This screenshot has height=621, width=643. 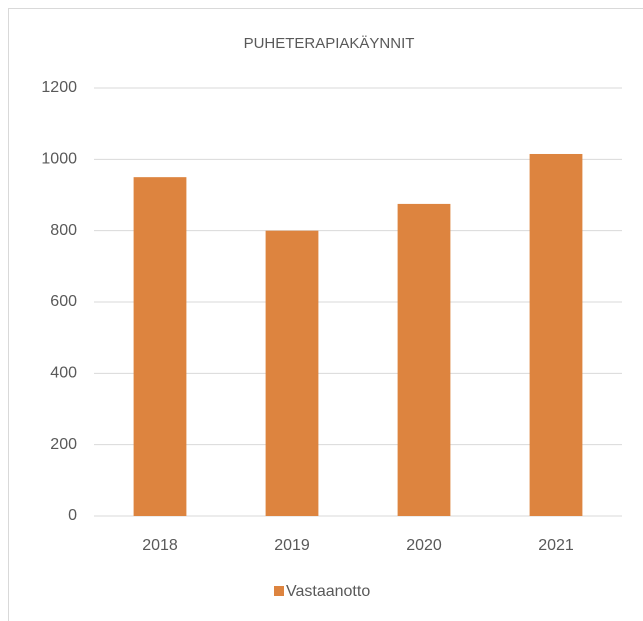 What do you see at coordinates (328, 591) in the screenshot?
I see `legend-label: Vastaanotto` at bounding box center [328, 591].